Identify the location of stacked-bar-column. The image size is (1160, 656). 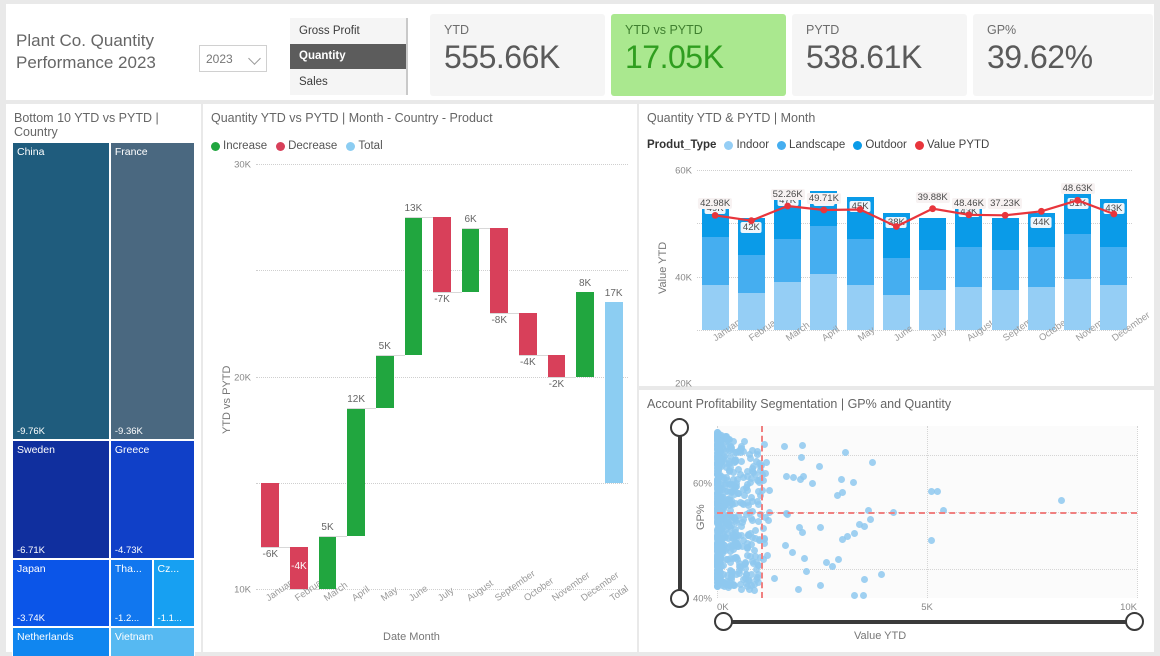
(933, 274).